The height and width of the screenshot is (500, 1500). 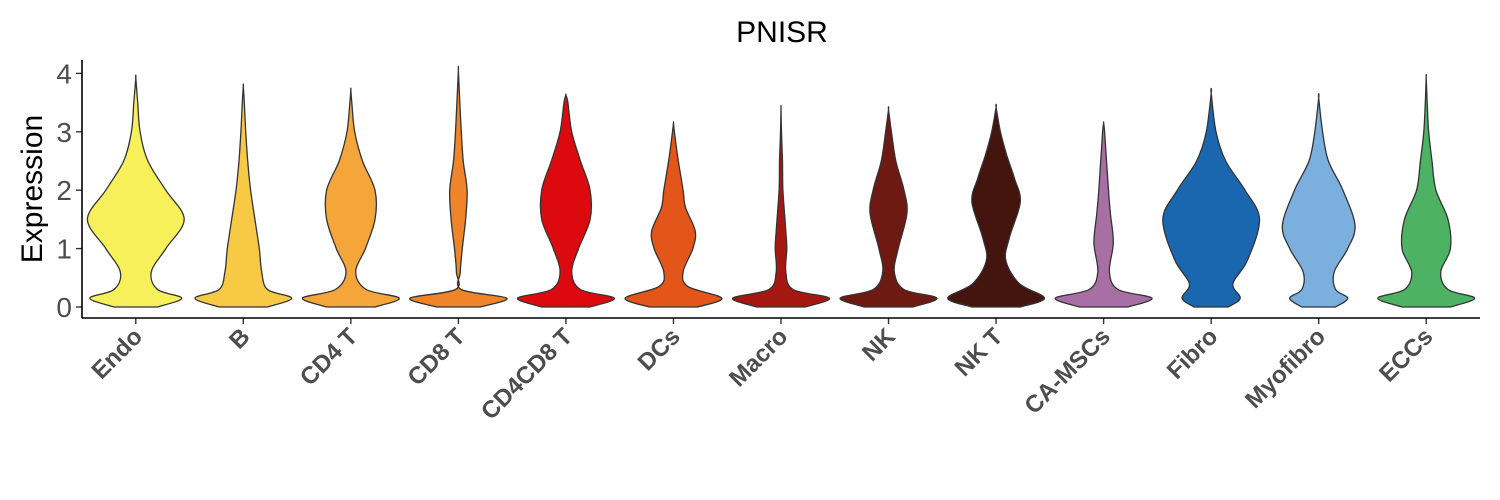 What do you see at coordinates (1406, 355) in the screenshot?
I see `x-tick-label-eccs: ECCs` at bounding box center [1406, 355].